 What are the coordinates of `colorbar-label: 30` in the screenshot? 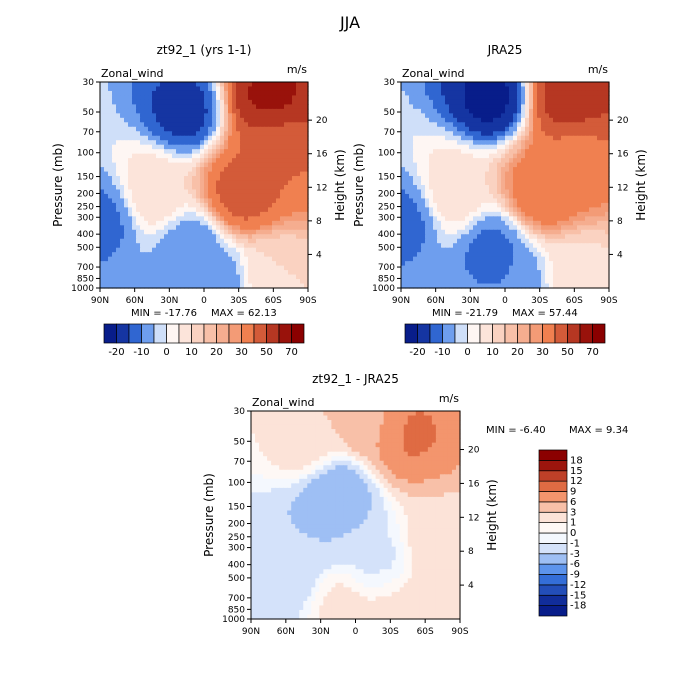 It's located at (241, 352).